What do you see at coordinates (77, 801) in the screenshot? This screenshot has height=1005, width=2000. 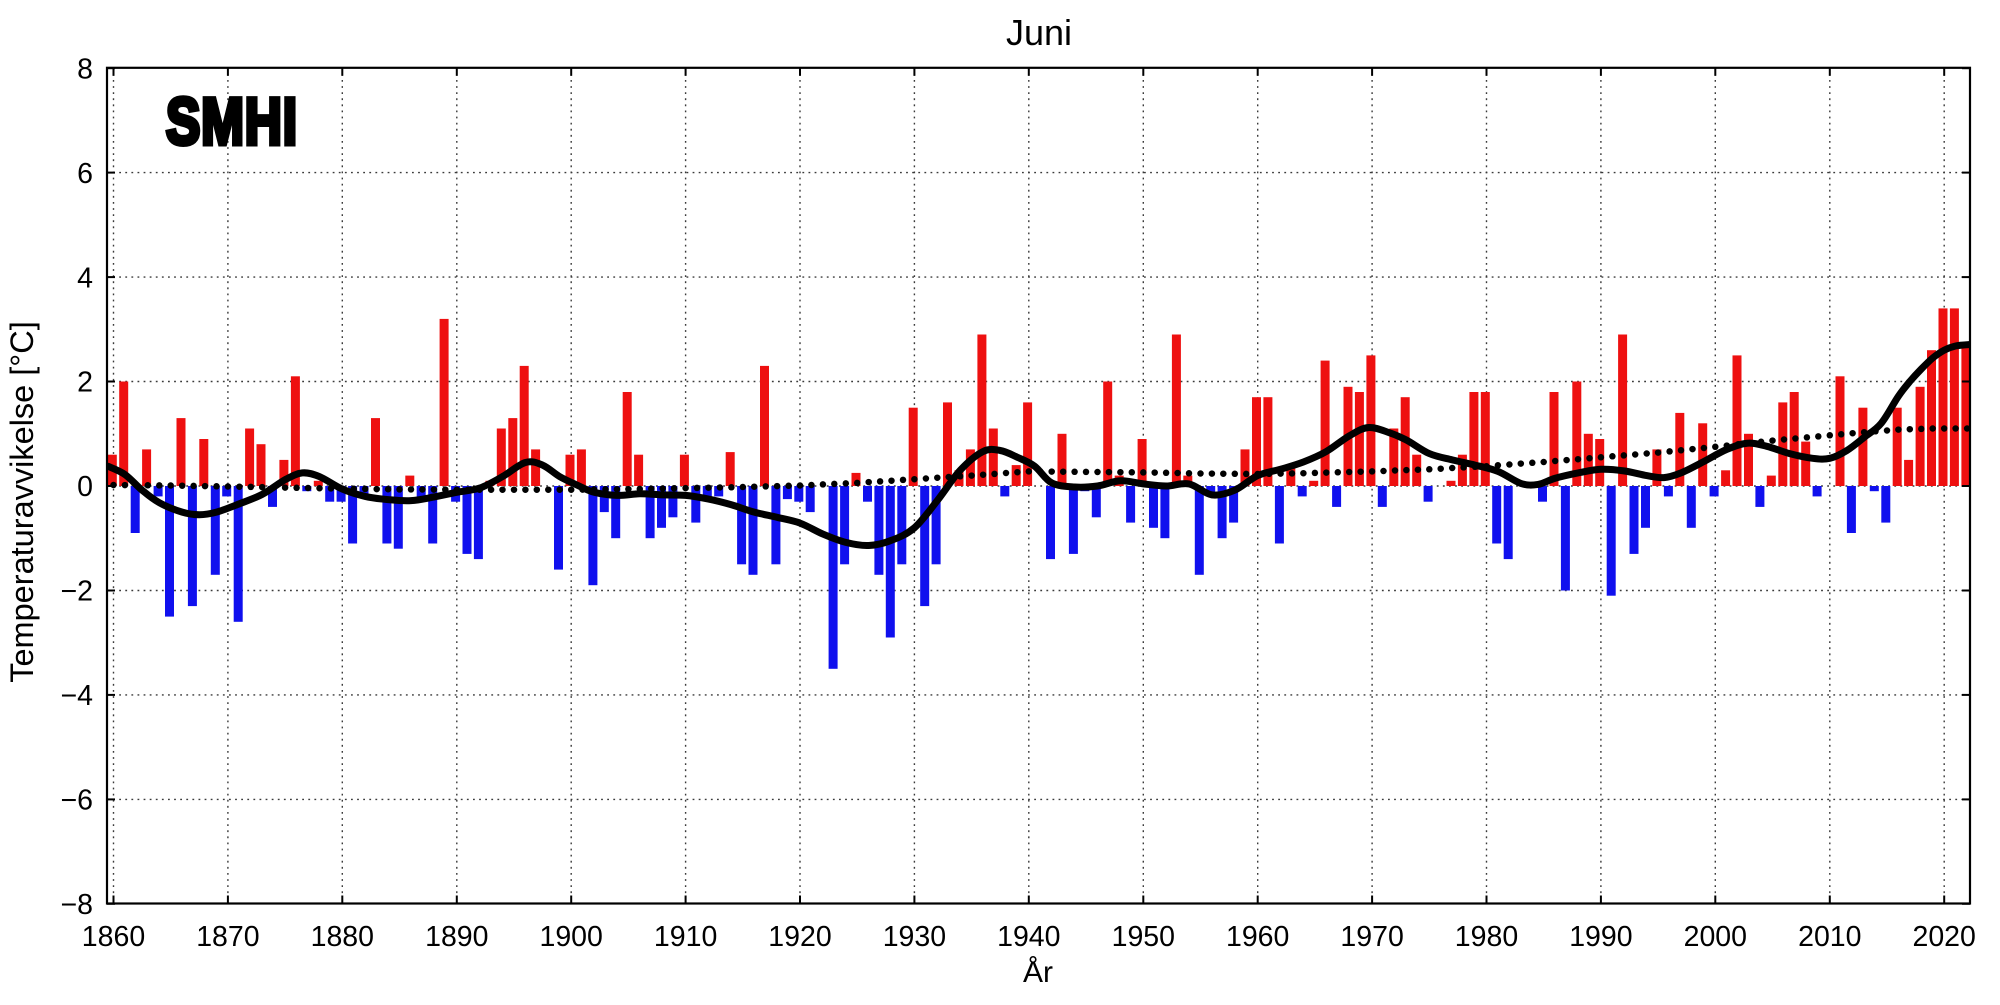 I see `svg-text: −6` at bounding box center [77, 801].